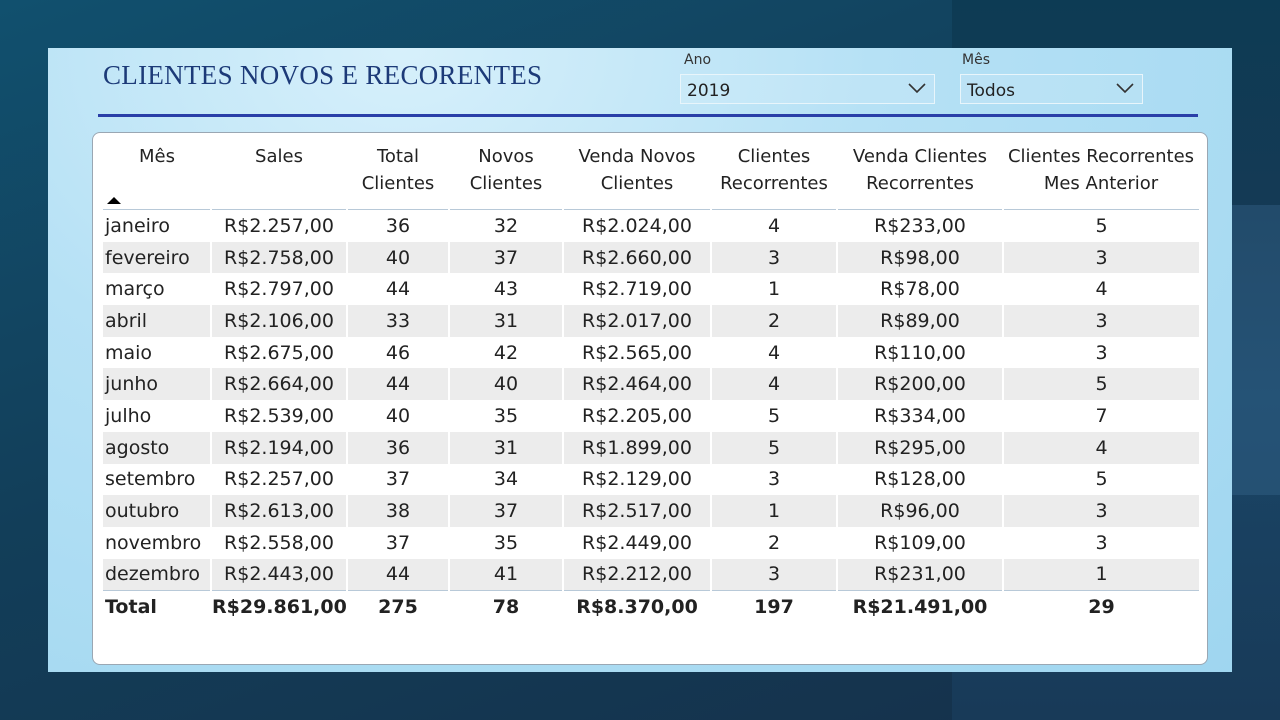  I want to click on table-row: maio R$2.675,00 46 42 R$2.565,00 4 R$110,00 3, so click(651, 352).